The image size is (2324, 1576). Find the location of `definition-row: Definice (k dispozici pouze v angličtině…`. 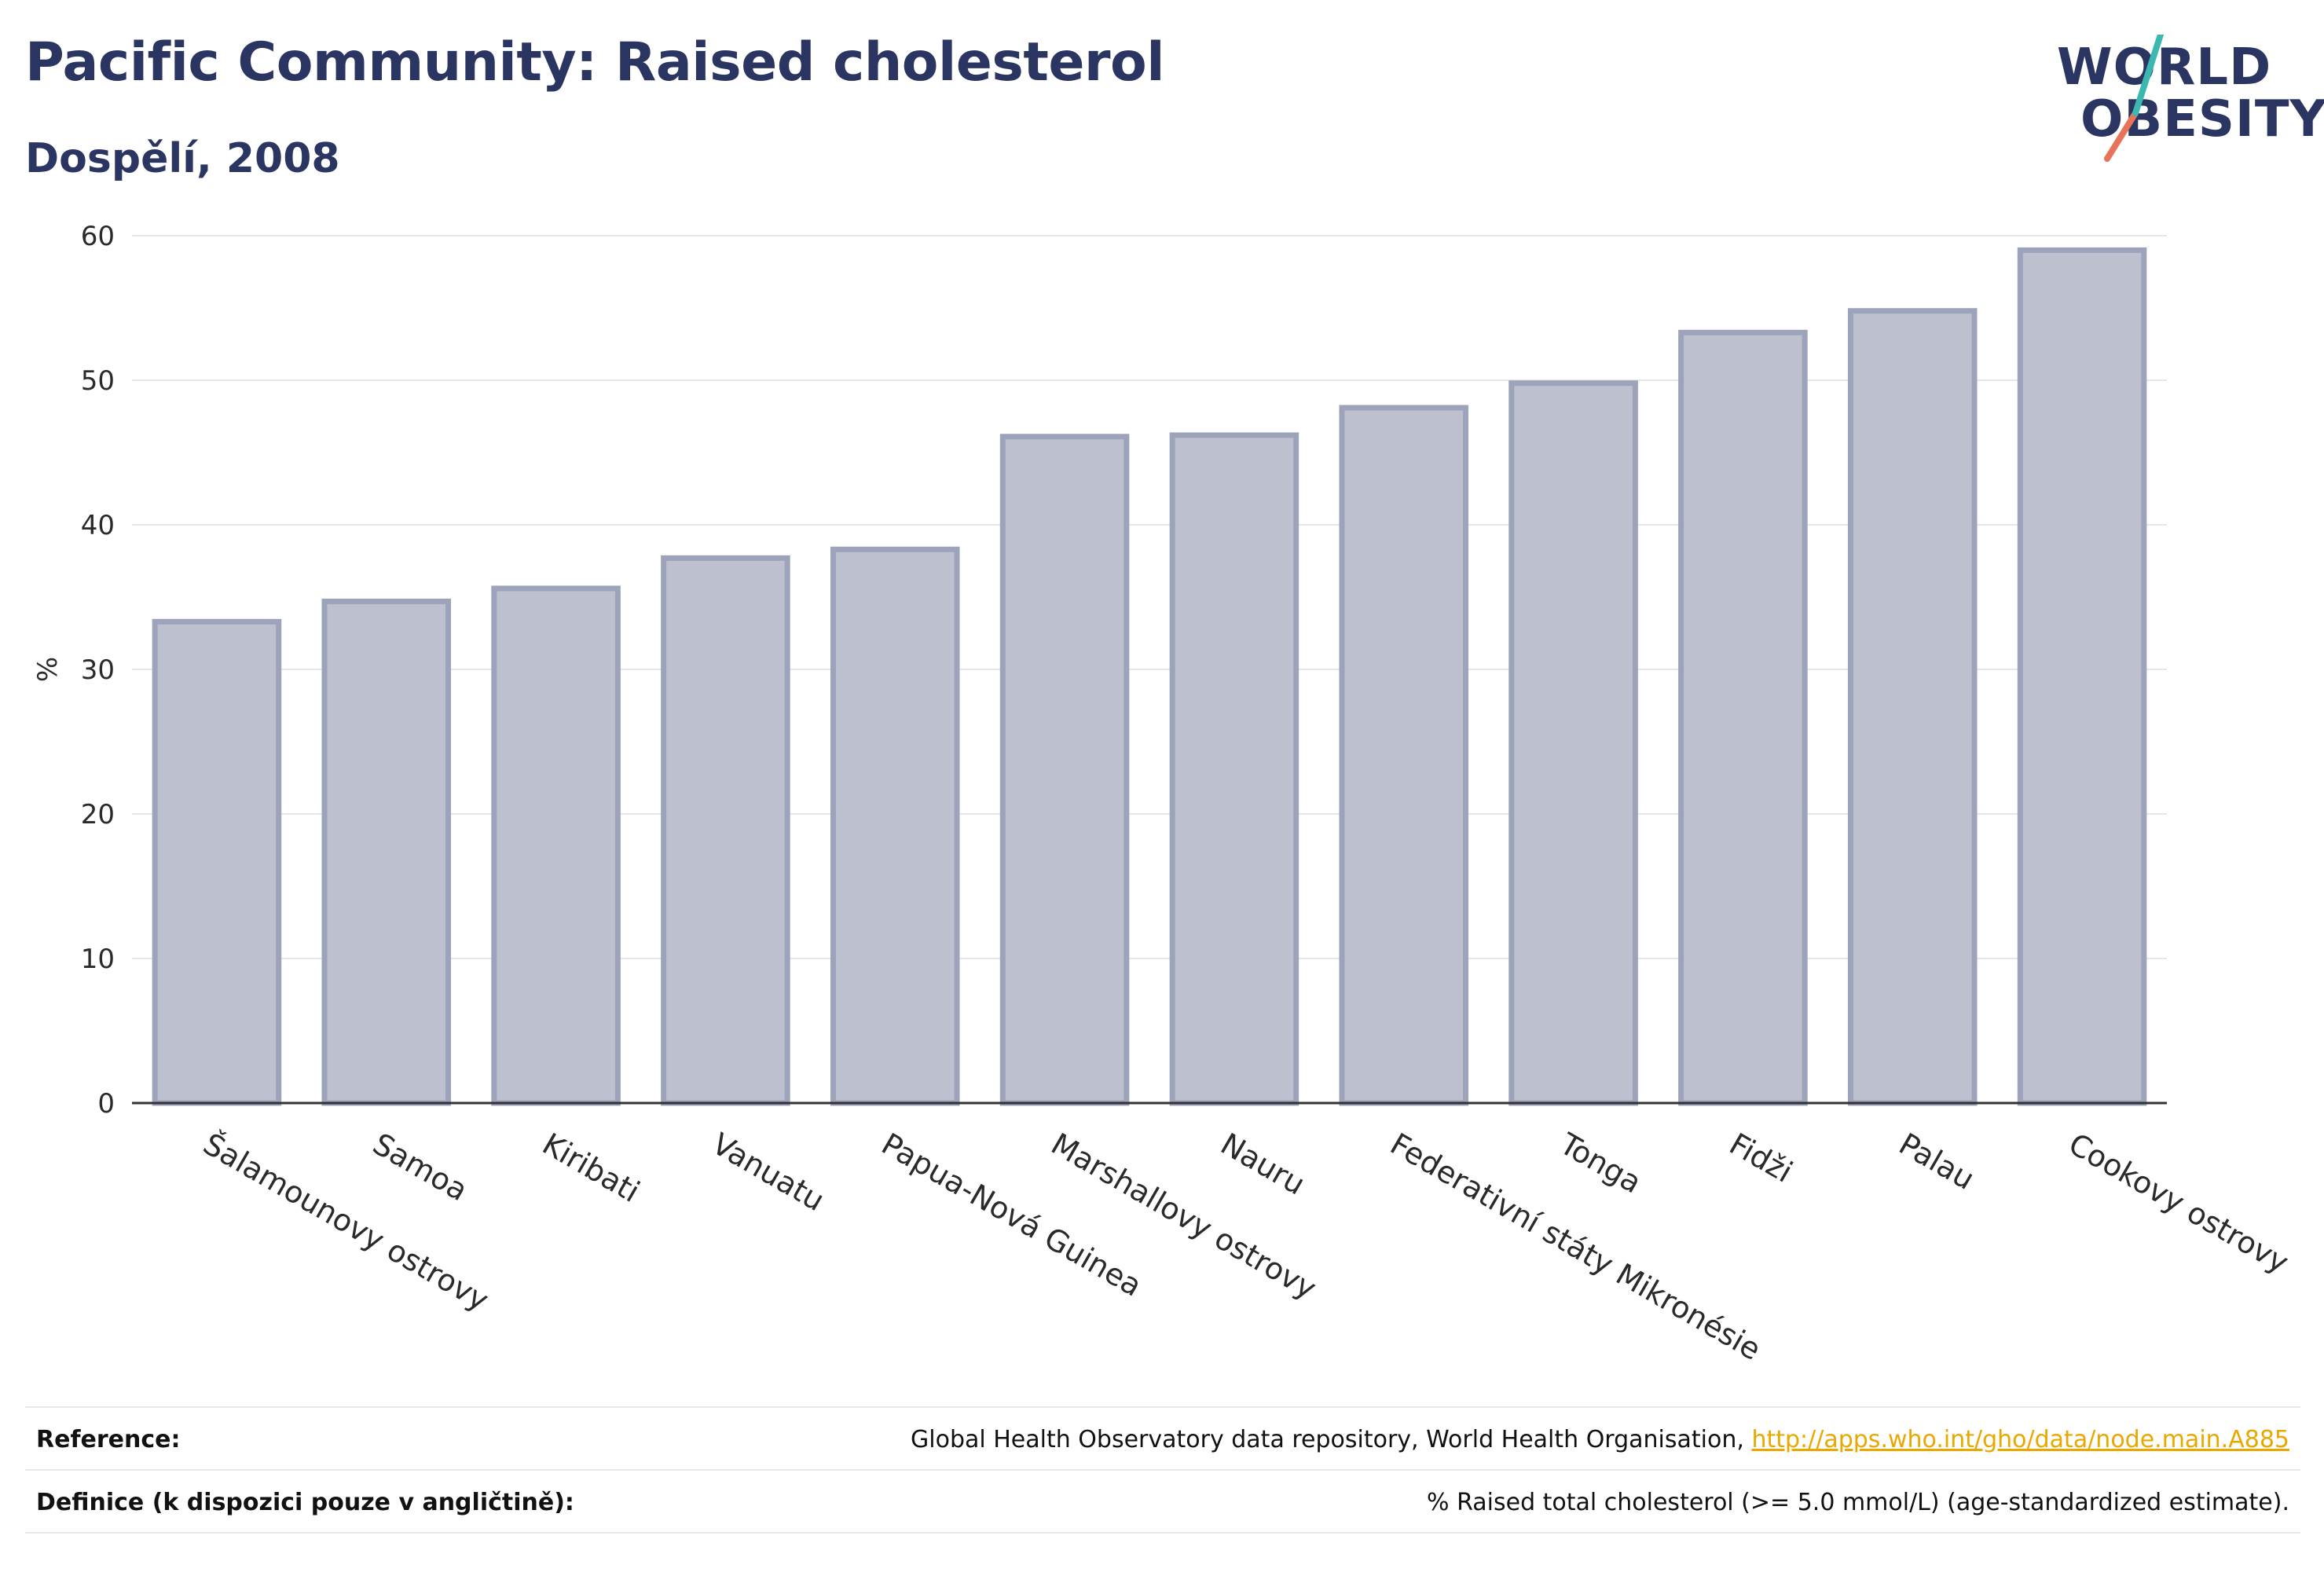

definition-row: Definice (k dispozici pouze v angličtině… is located at coordinates (1162, 1501).